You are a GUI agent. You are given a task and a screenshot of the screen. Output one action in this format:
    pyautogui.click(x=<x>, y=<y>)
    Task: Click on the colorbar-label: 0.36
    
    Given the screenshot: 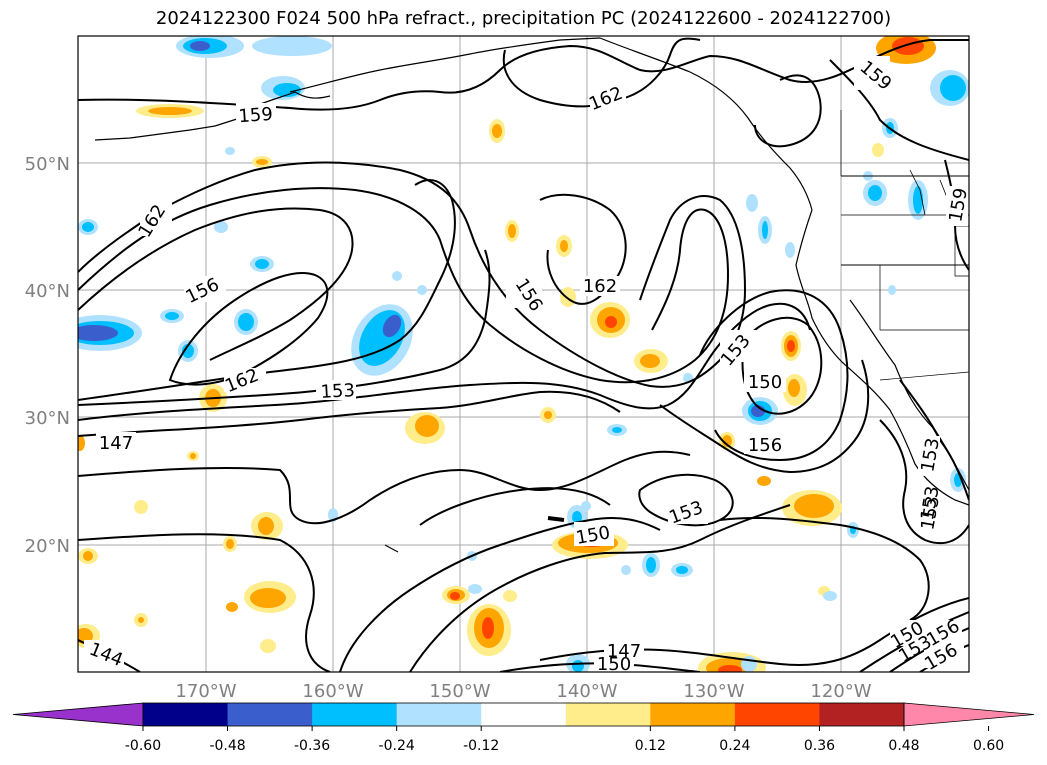 What is the action you would take?
    pyautogui.click(x=819, y=746)
    